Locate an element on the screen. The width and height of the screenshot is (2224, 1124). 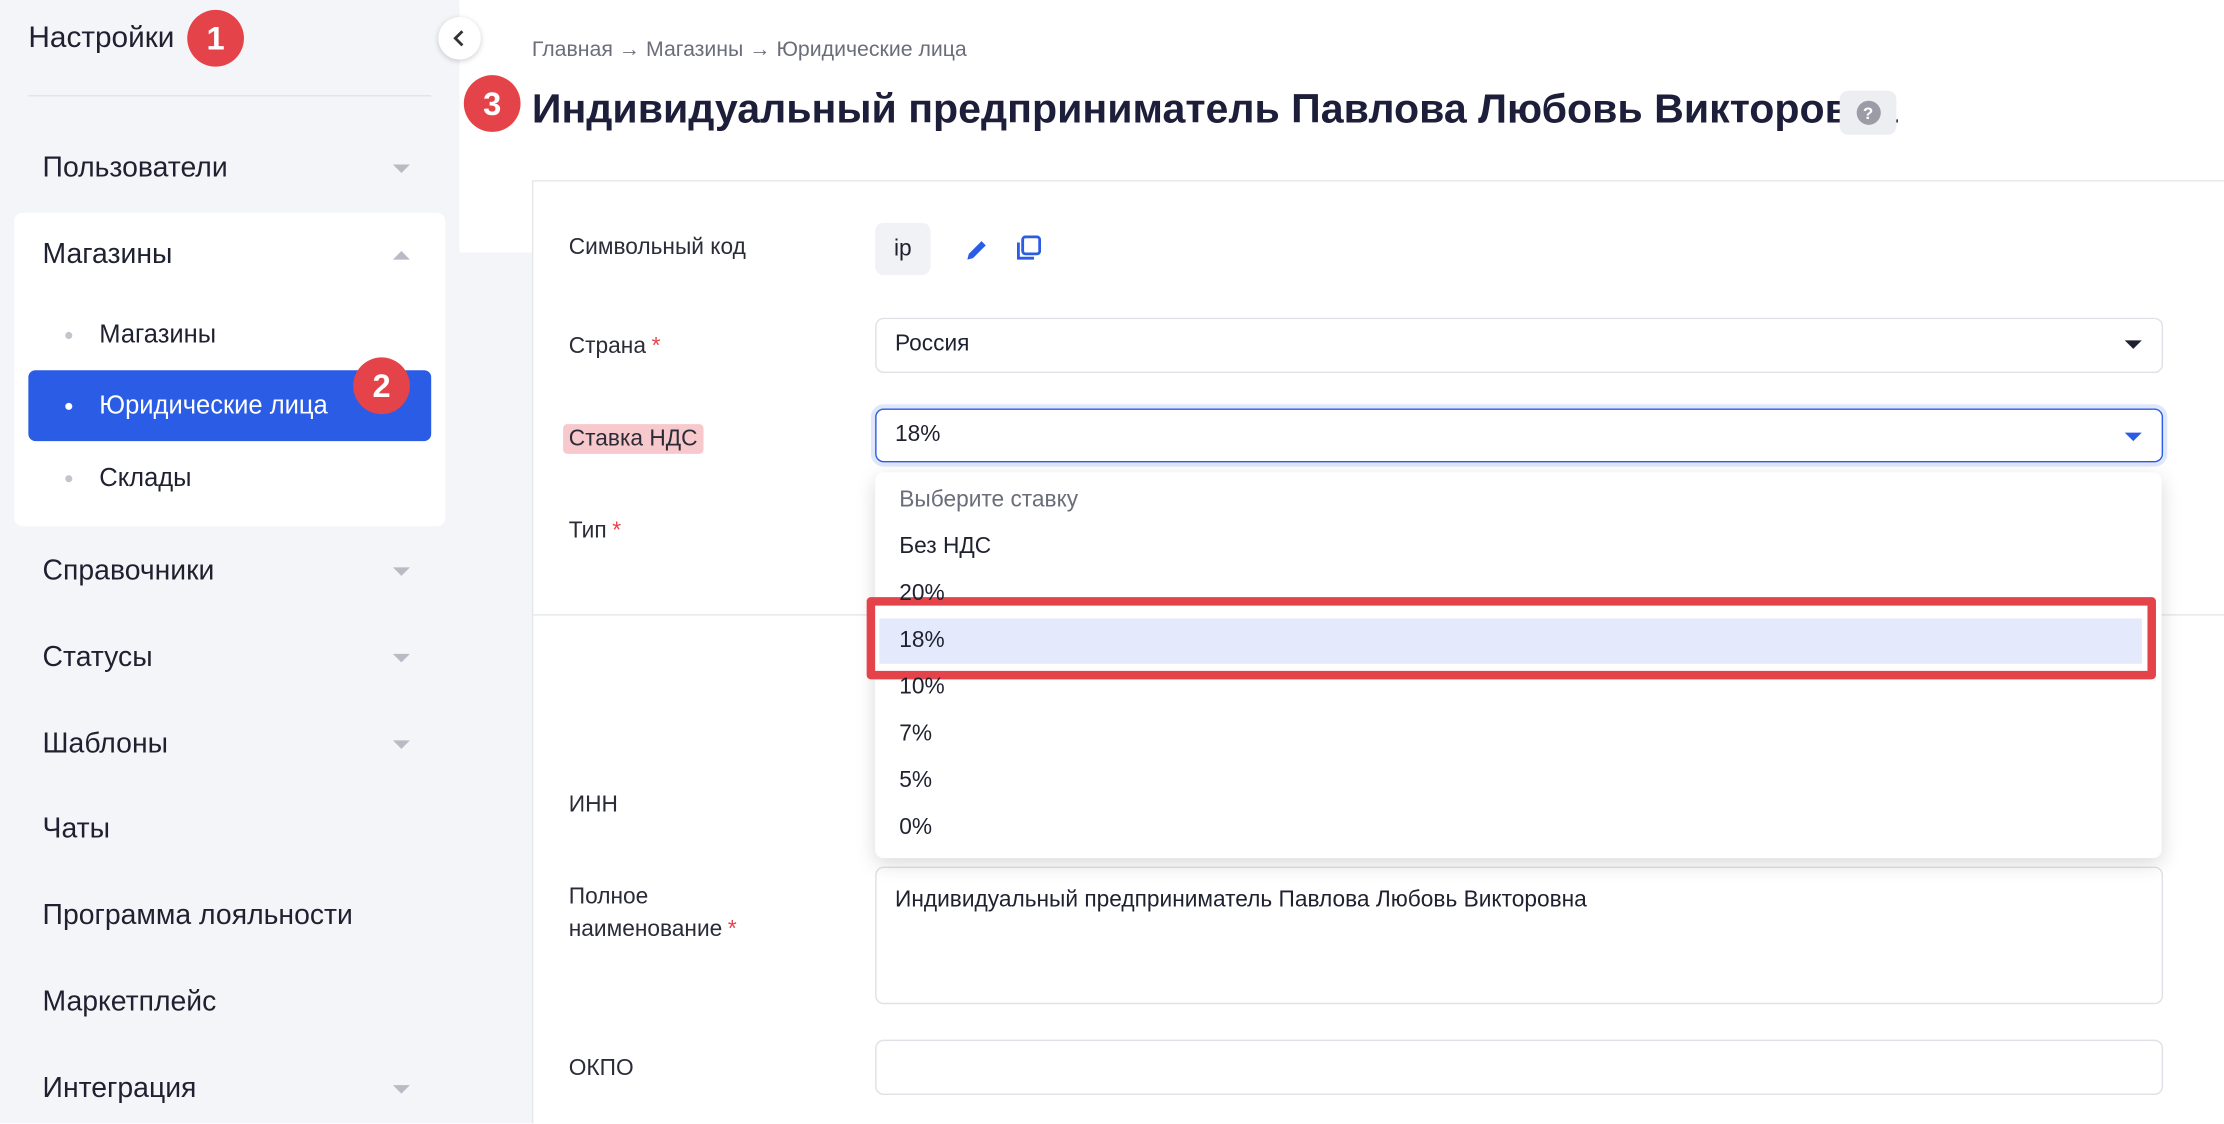
field-label: Ставка НДС is located at coordinates (633, 439).